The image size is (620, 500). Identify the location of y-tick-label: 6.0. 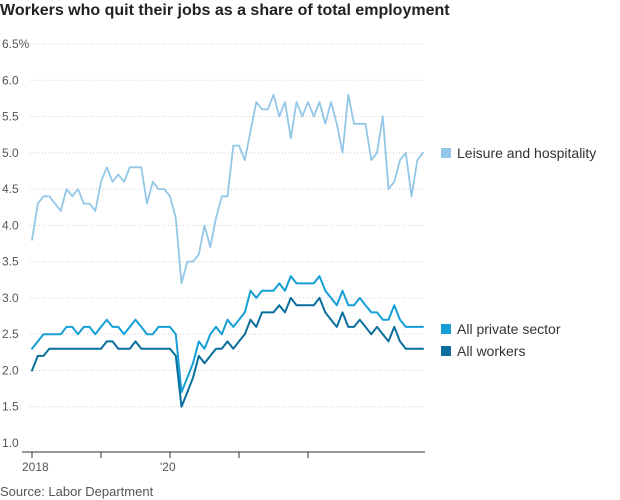
(10, 80).